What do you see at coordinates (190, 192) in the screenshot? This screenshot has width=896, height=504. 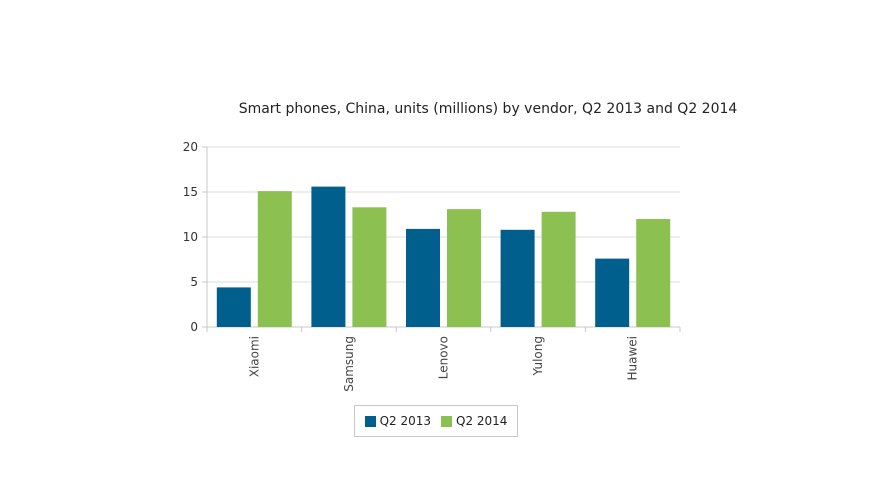 I see `y-tick-label: 15` at bounding box center [190, 192].